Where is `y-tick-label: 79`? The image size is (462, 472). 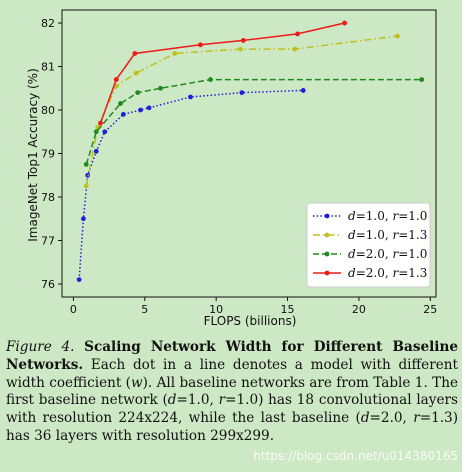 y-tick-label: 79 is located at coordinates (48, 154).